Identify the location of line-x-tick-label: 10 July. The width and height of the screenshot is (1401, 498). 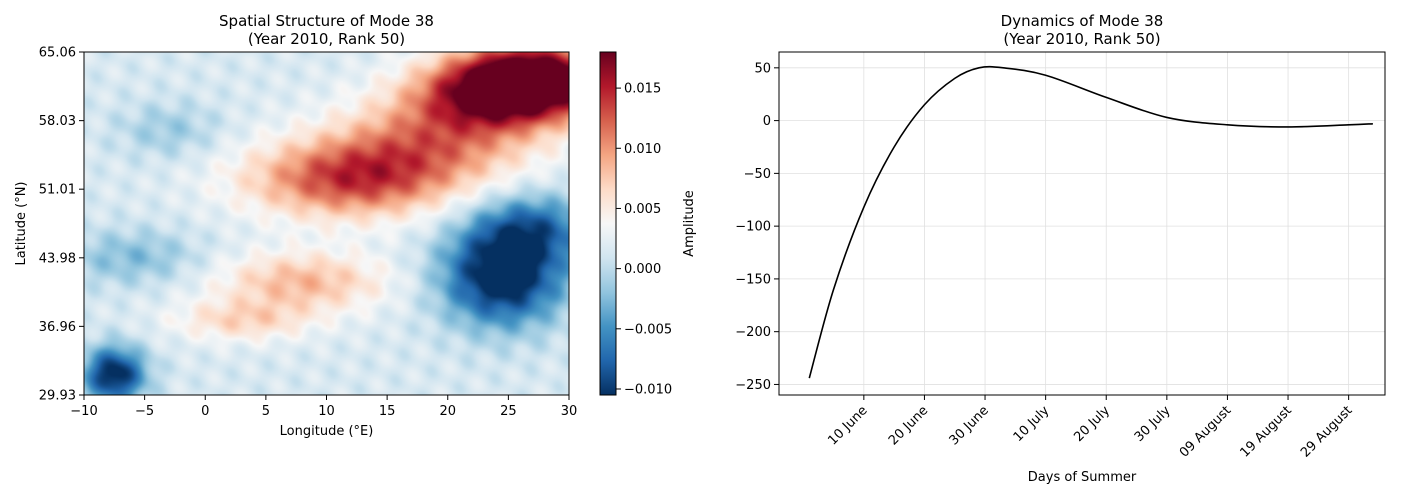
(1032, 424).